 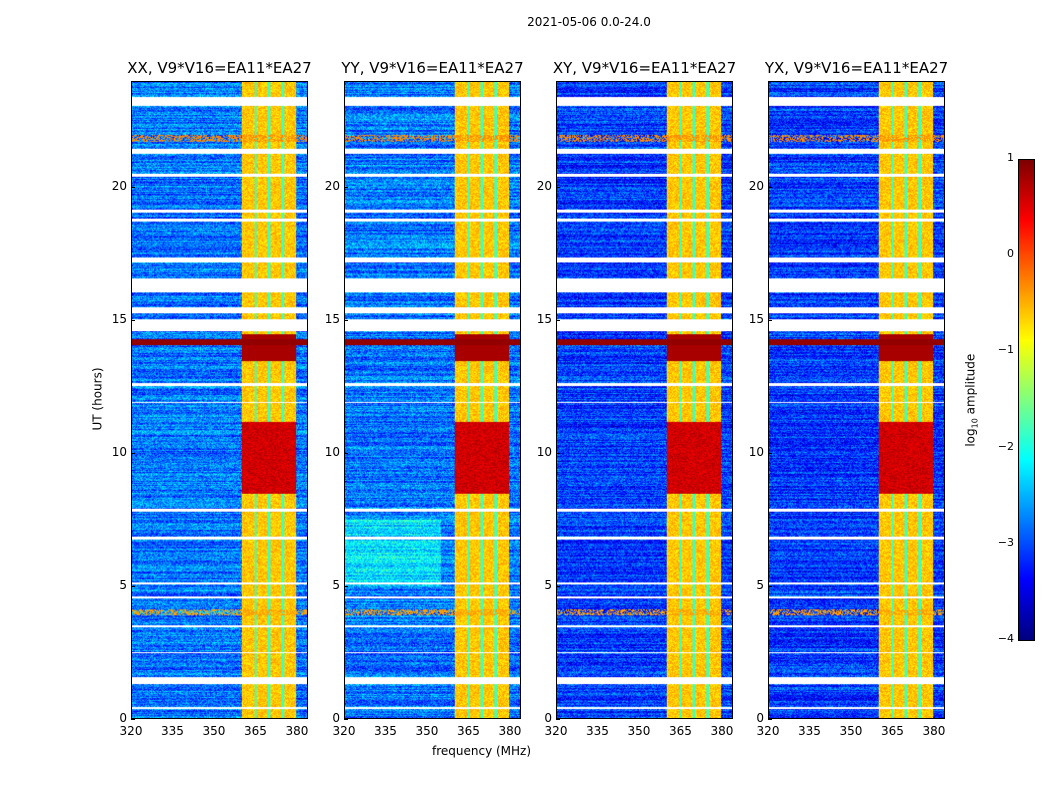 I want to click on colorbar-tick-label: −1, so click(x=1005, y=350).